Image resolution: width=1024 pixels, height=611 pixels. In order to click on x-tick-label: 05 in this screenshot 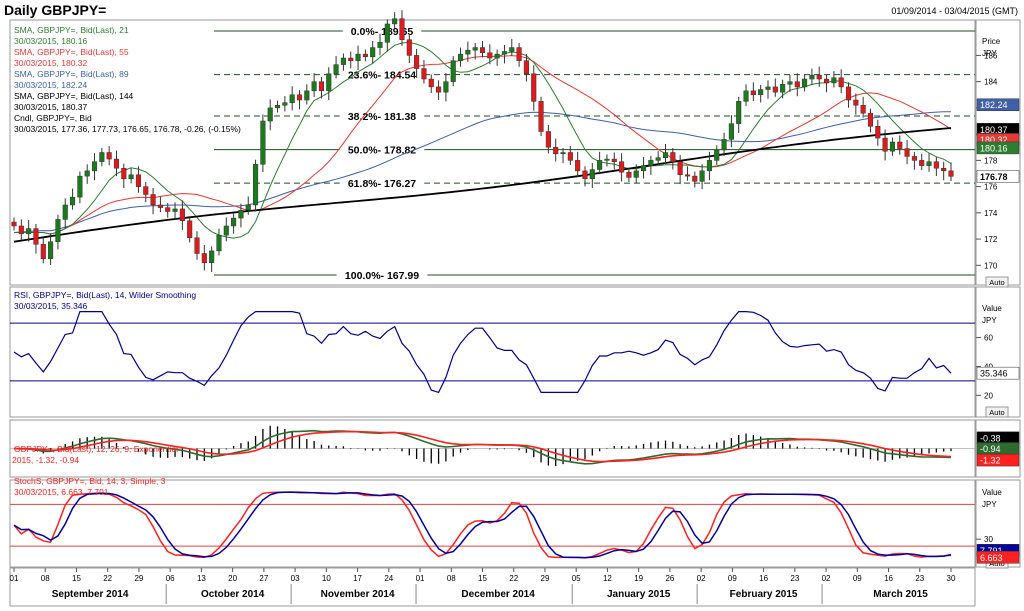, I will do `click(576, 578)`.